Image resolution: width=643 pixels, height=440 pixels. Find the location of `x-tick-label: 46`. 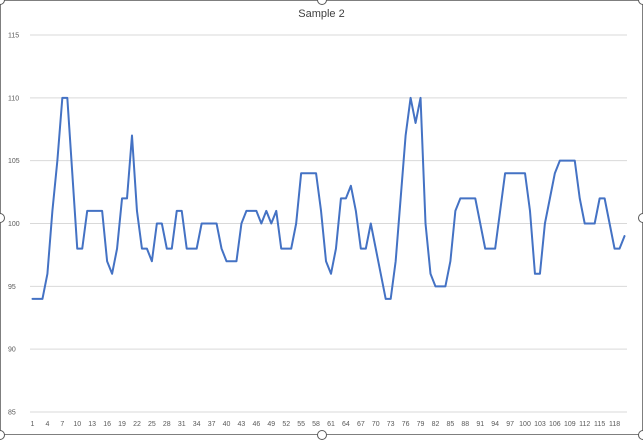

x-tick-label: 46 is located at coordinates (256, 424).